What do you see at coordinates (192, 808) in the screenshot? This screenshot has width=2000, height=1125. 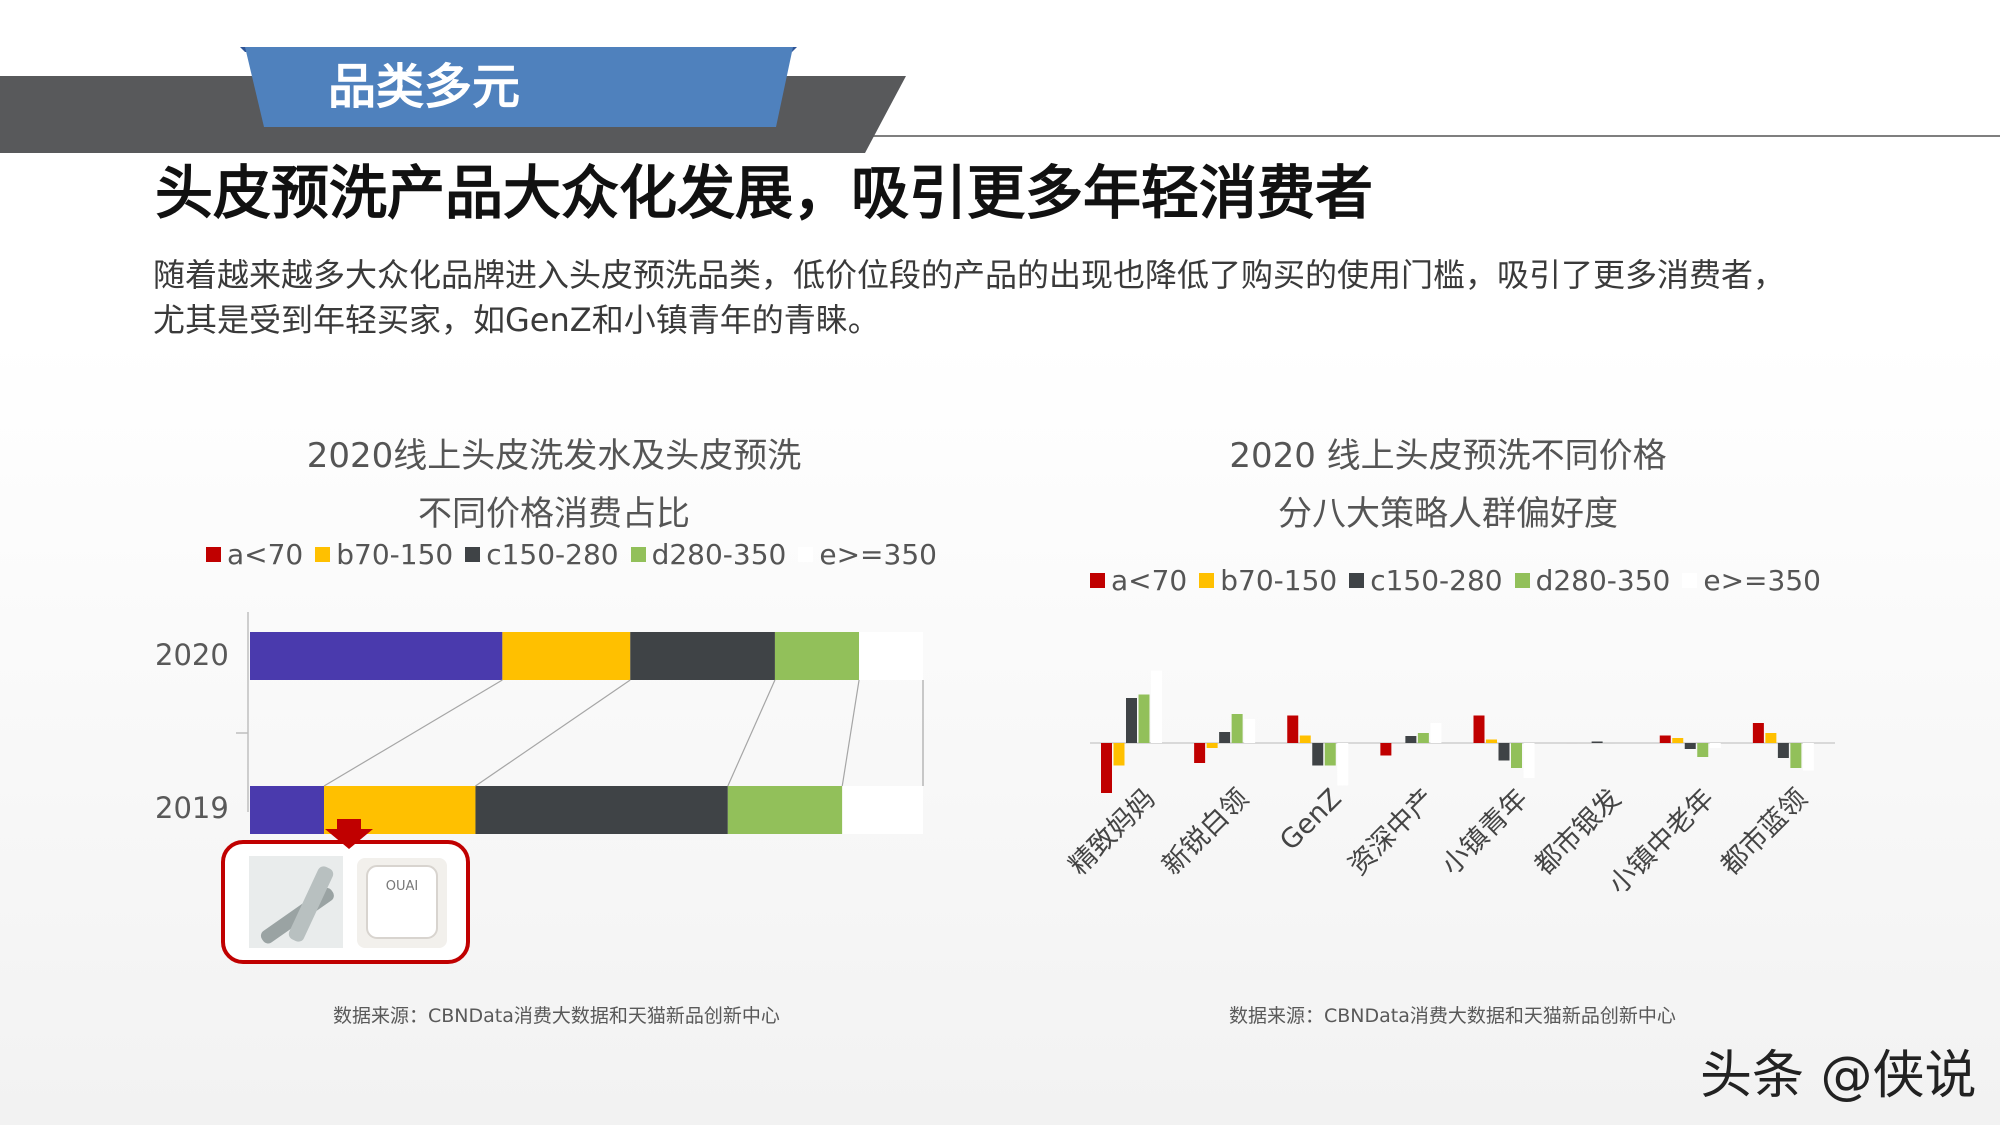 I see `chart1-category-label: 2019` at bounding box center [192, 808].